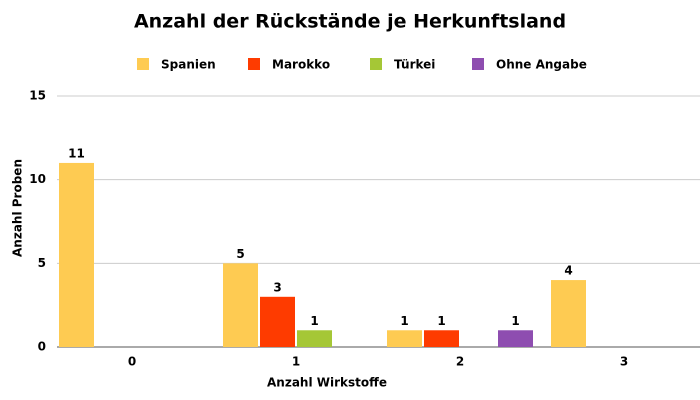 Image resolution: width=700 pixels, height=400 pixels. I want to click on y-tick-label: 5, so click(42, 263).